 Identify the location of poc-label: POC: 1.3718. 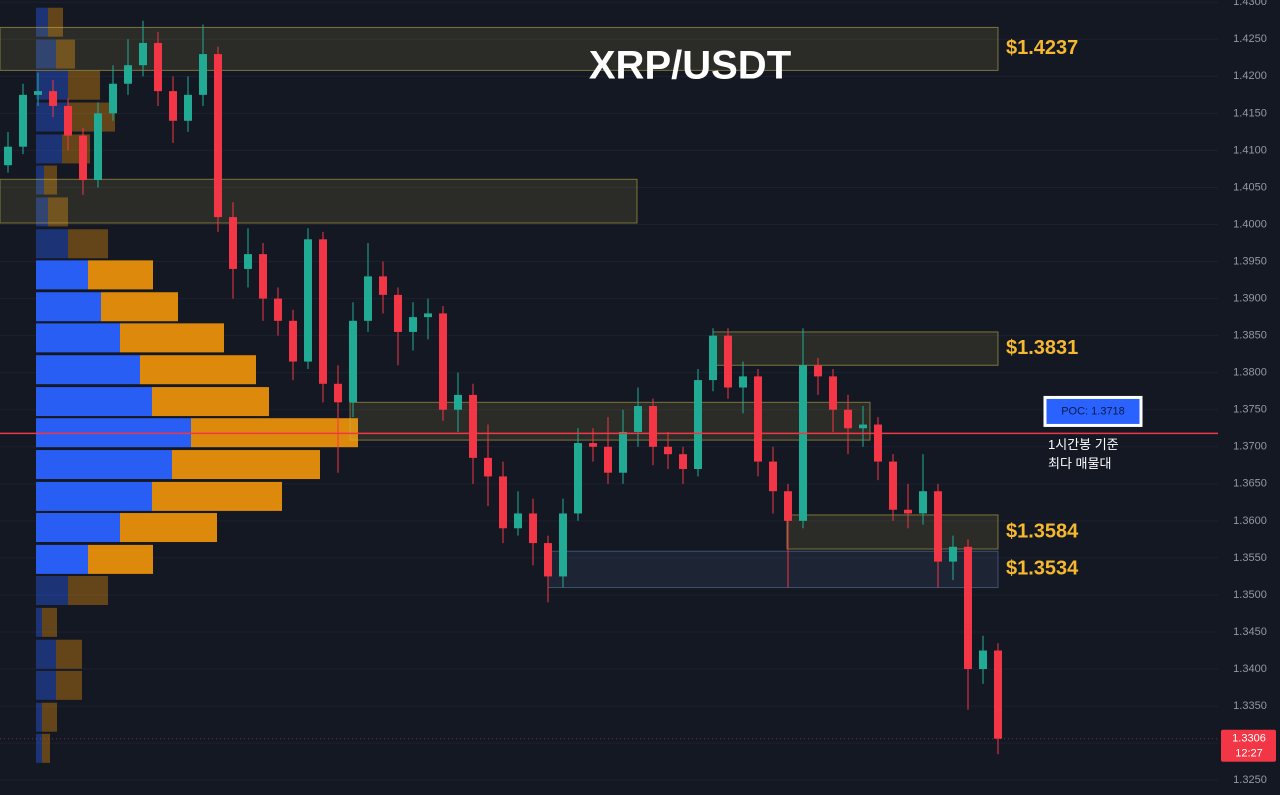
(1093, 411).